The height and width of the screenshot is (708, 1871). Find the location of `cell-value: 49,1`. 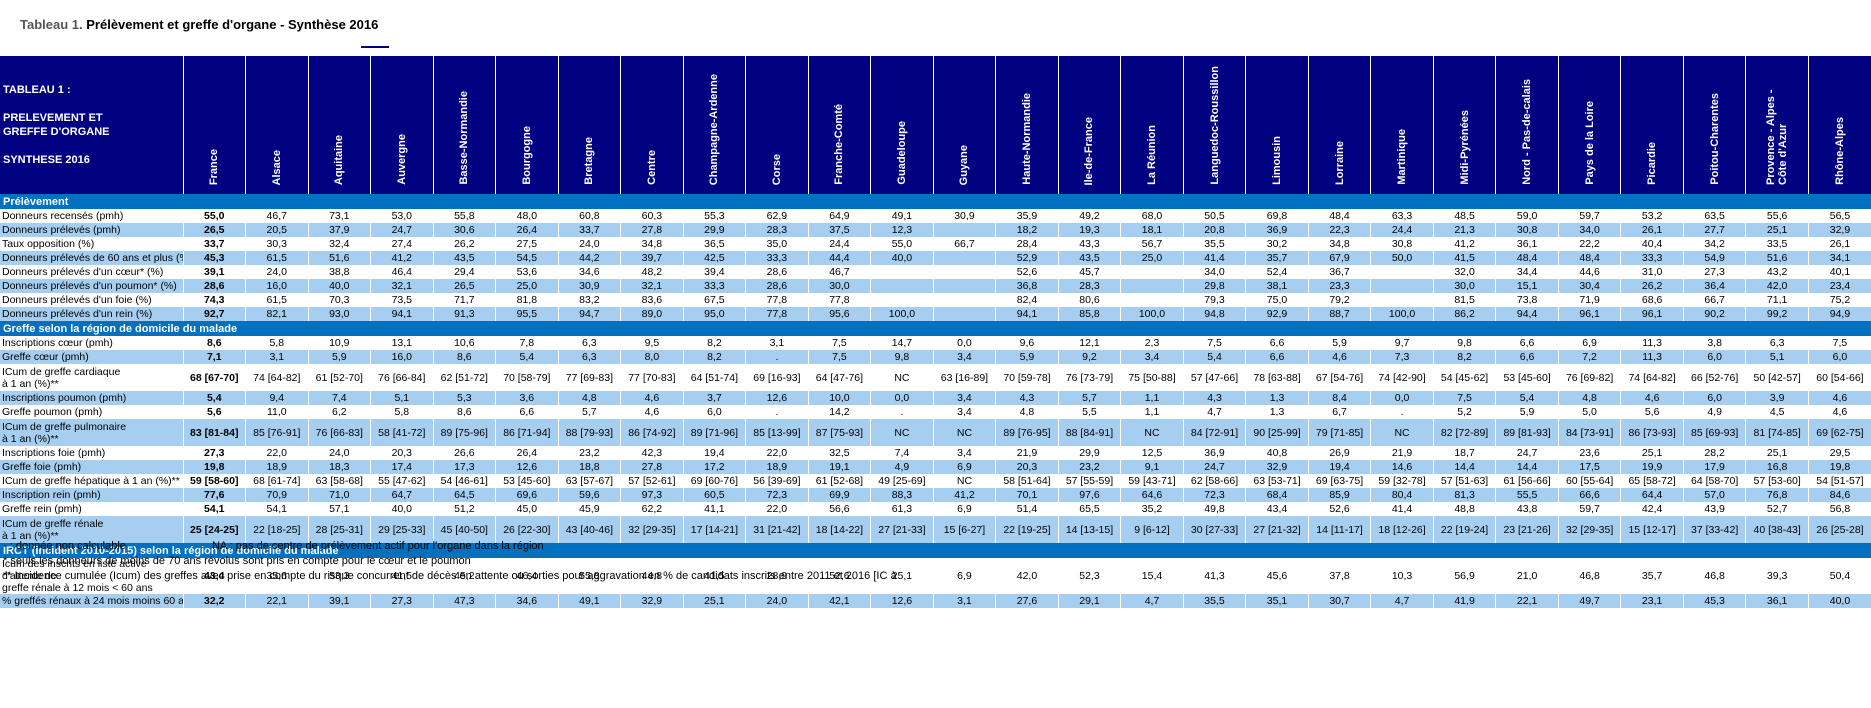

cell-value: 49,1 is located at coordinates (589, 601).